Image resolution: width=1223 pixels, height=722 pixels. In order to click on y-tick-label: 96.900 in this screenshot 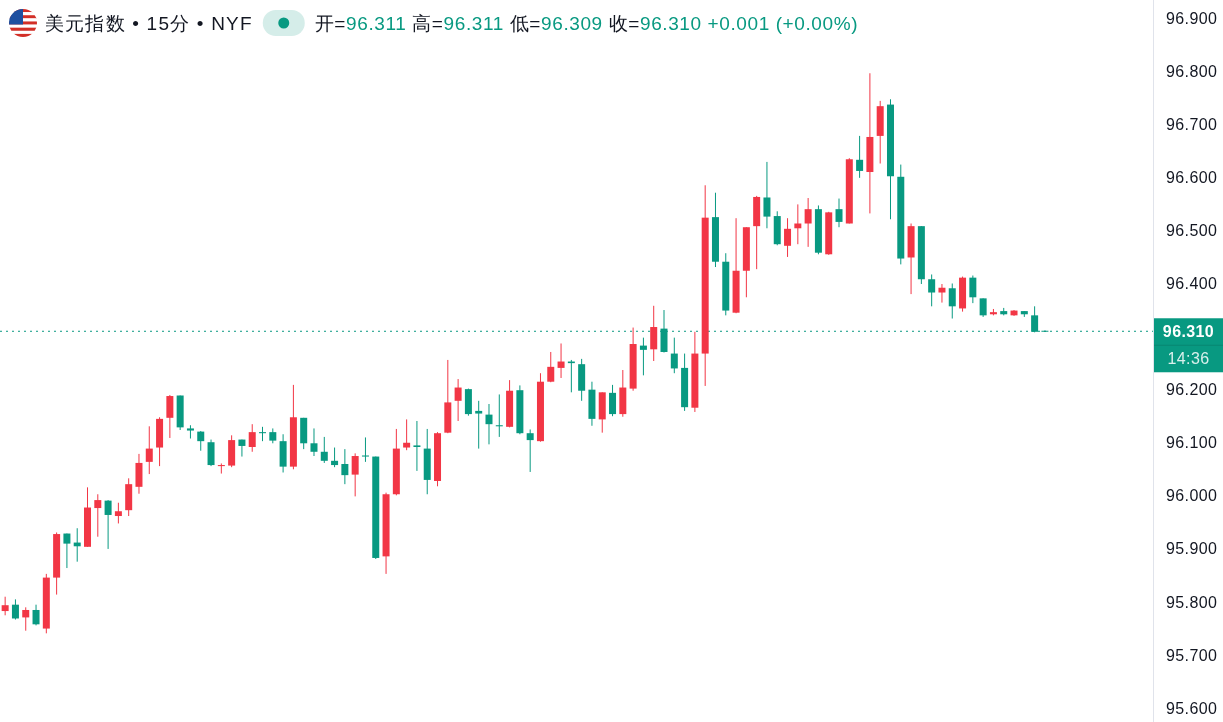, I will do `click(1192, 18)`.